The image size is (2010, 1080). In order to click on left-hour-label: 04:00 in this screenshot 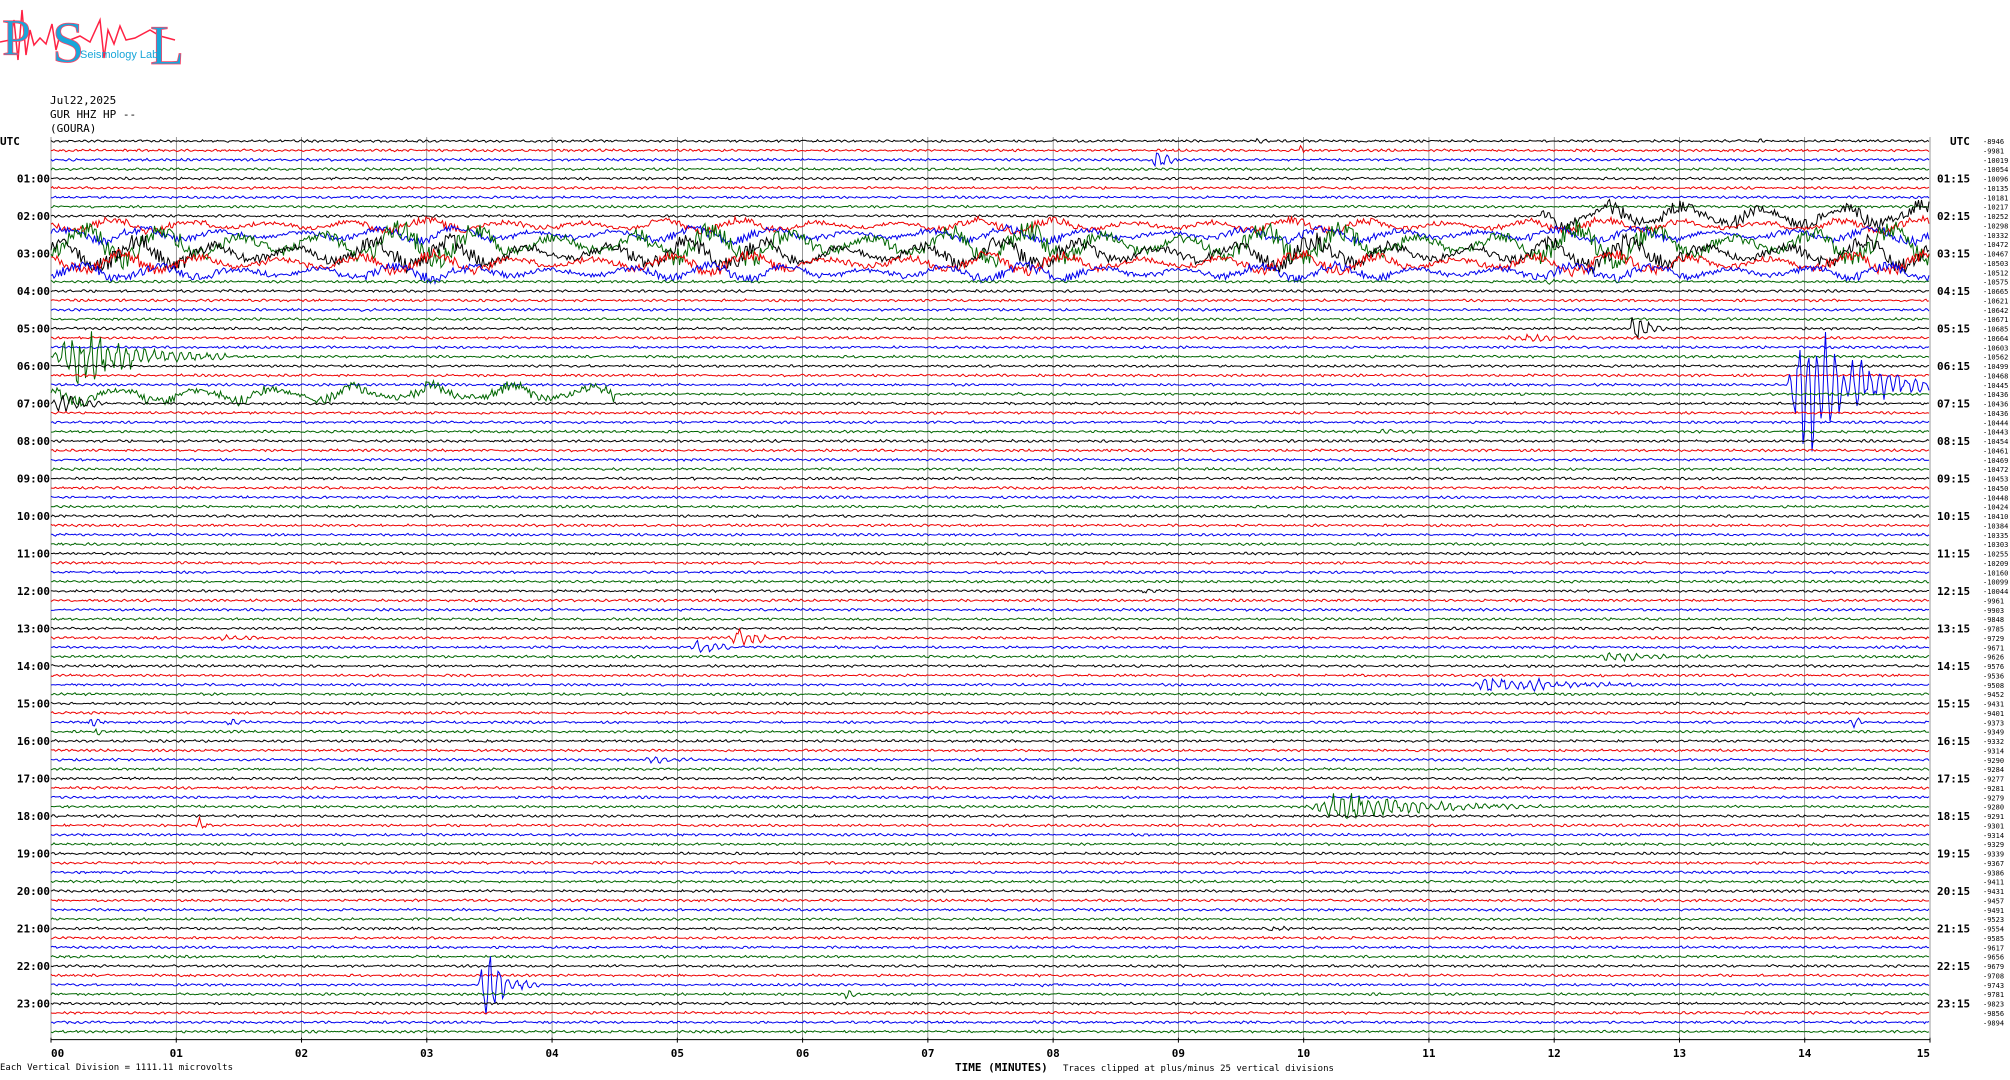, I will do `click(33, 291)`.